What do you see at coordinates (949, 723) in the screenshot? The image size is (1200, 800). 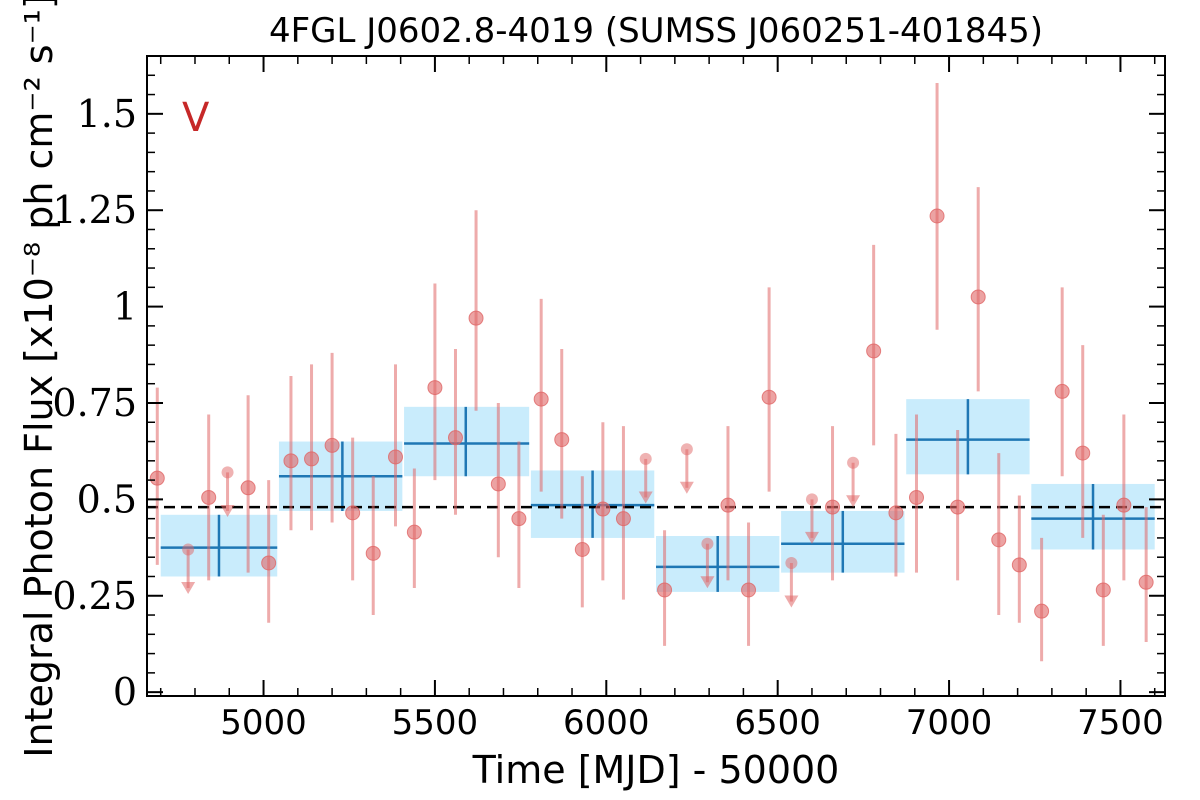 I see `x-tick-label-4: 7000` at bounding box center [949, 723].